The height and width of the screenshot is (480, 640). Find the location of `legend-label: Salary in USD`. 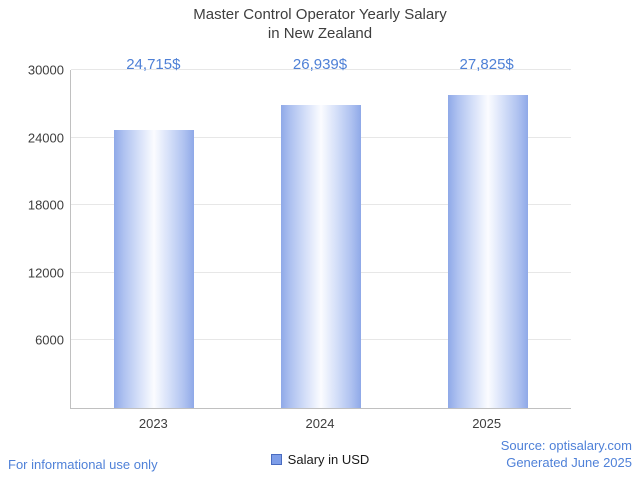

legend-label: Salary in USD is located at coordinates (328, 459).